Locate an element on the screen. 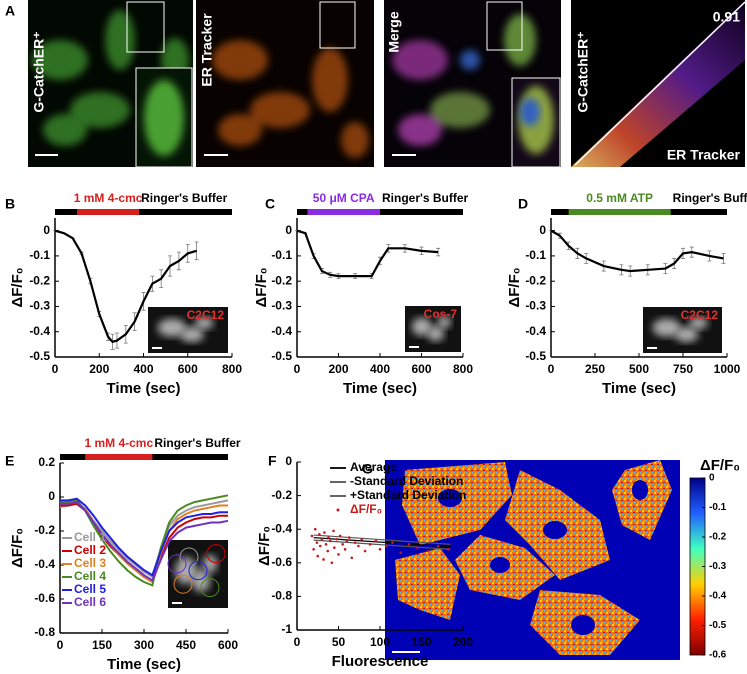 The height and width of the screenshot is (674, 747). legend-label: +Standard Deviation is located at coordinates (408, 495).